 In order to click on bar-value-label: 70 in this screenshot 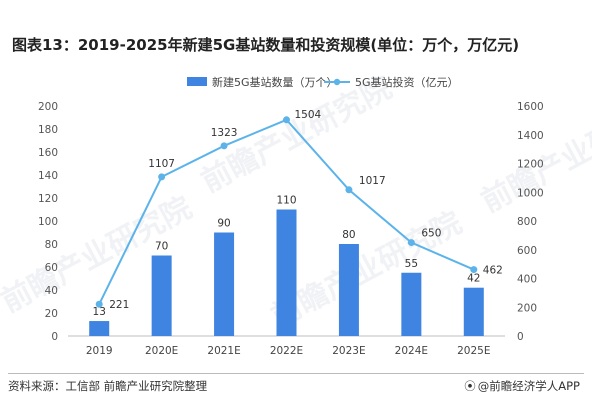, I will do `click(161, 247)`.